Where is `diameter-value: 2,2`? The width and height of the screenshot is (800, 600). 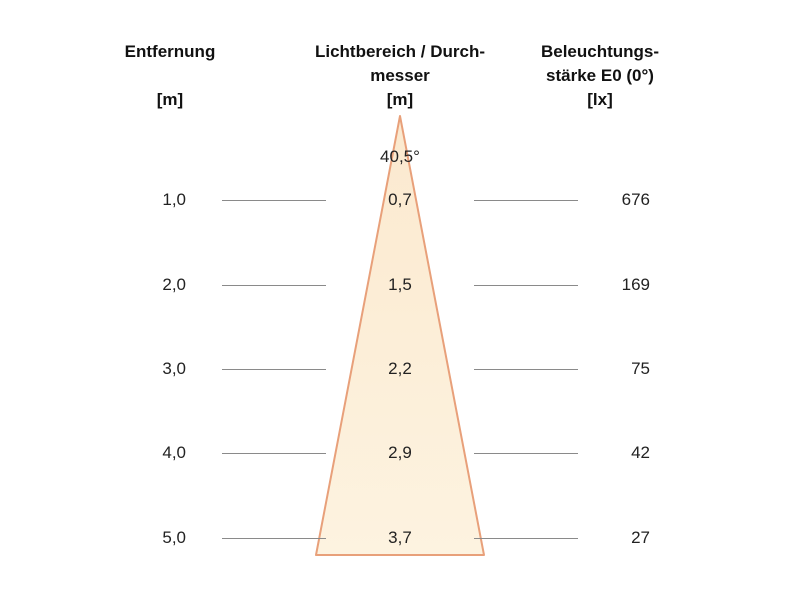 diameter-value: 2,2 is located at coordinates (400, 368).